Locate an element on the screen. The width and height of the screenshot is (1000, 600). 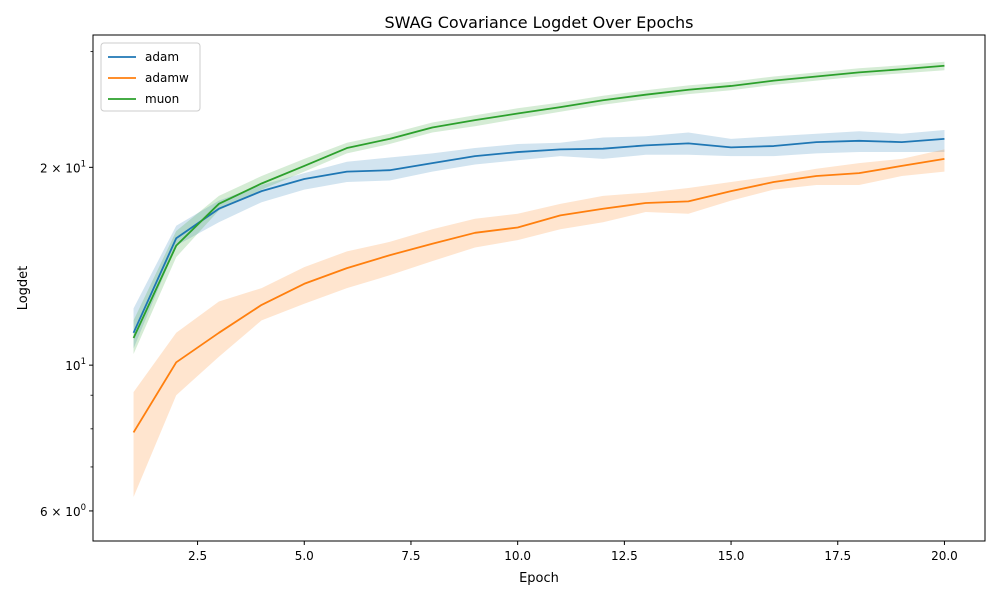
x-tick-label: 2.5 is located at coordinates (197, 556).